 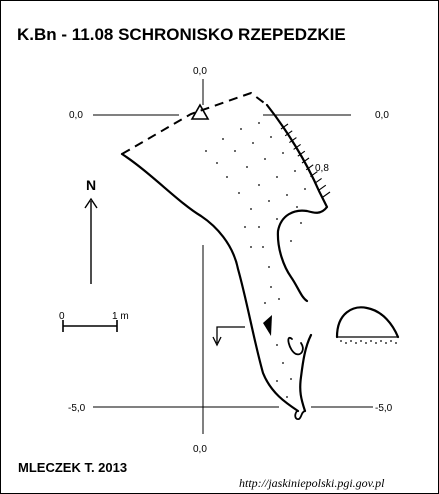 I want to click on page-title: K.Bn - 11.08 SCHRONISKO RZEPEDZKIE, so click(x=181, y=34).